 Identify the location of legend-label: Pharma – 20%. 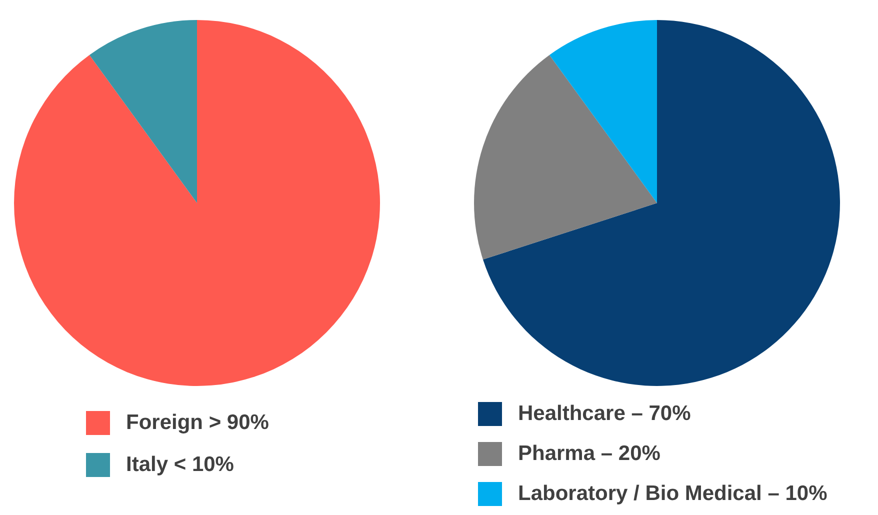
(589, 454).